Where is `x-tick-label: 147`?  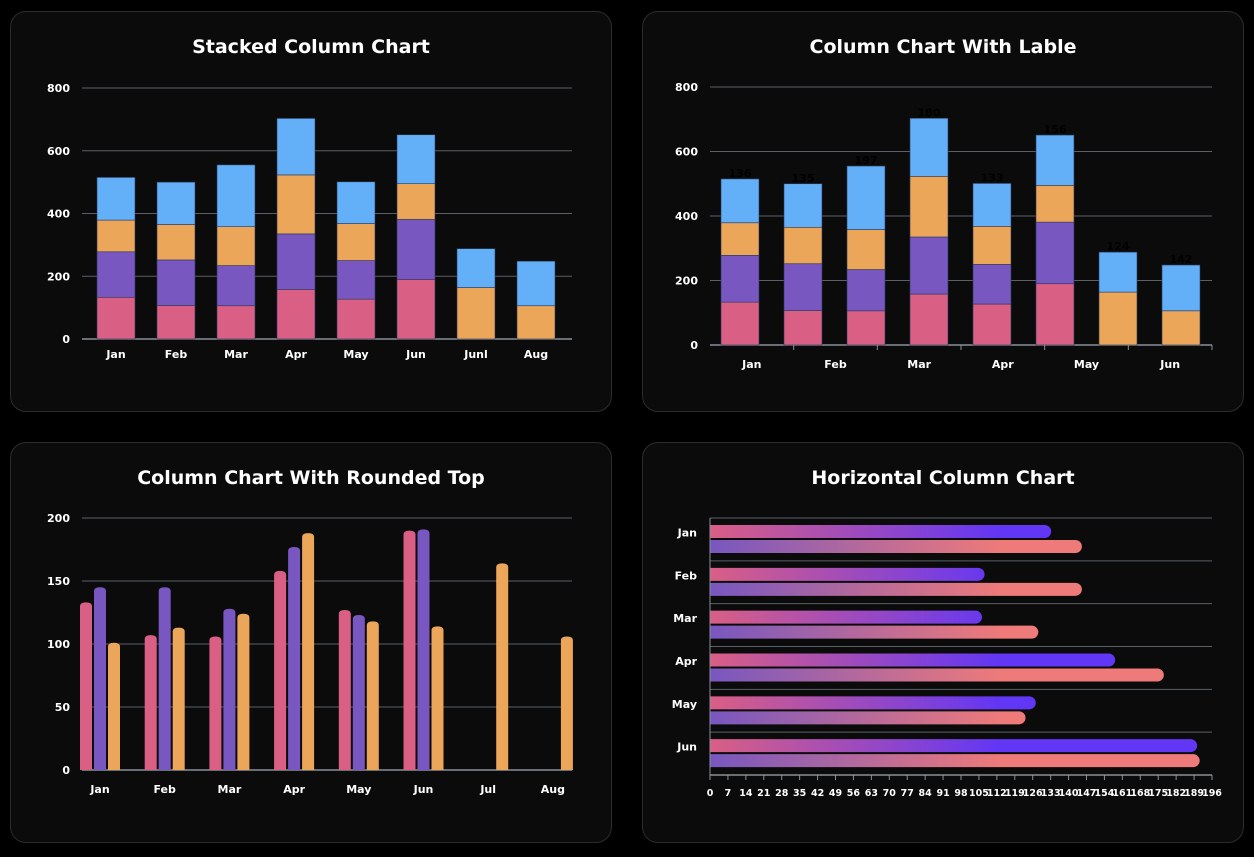 x-tick-label: 147 is located at coordinates (1087, 793).